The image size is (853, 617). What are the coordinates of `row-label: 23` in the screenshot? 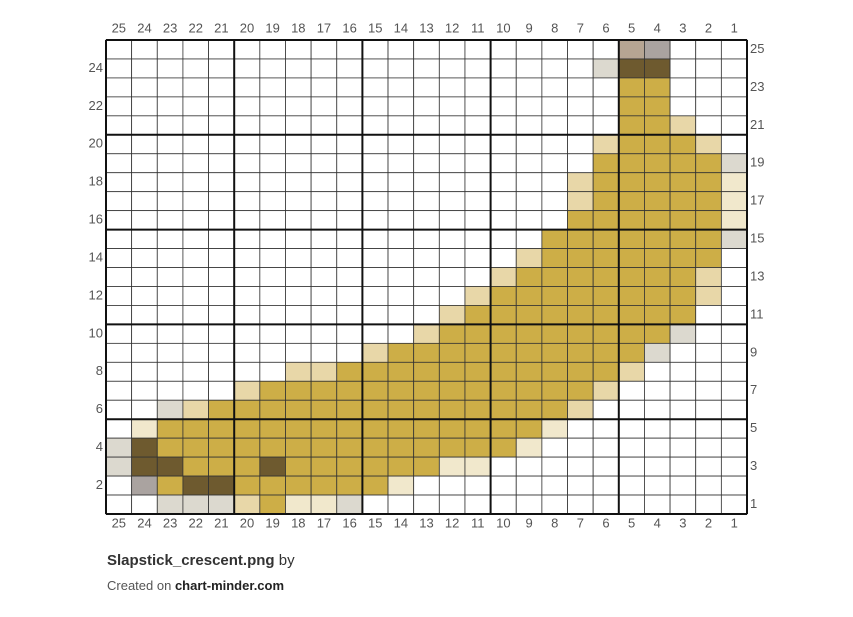 It's located at (757, 86).